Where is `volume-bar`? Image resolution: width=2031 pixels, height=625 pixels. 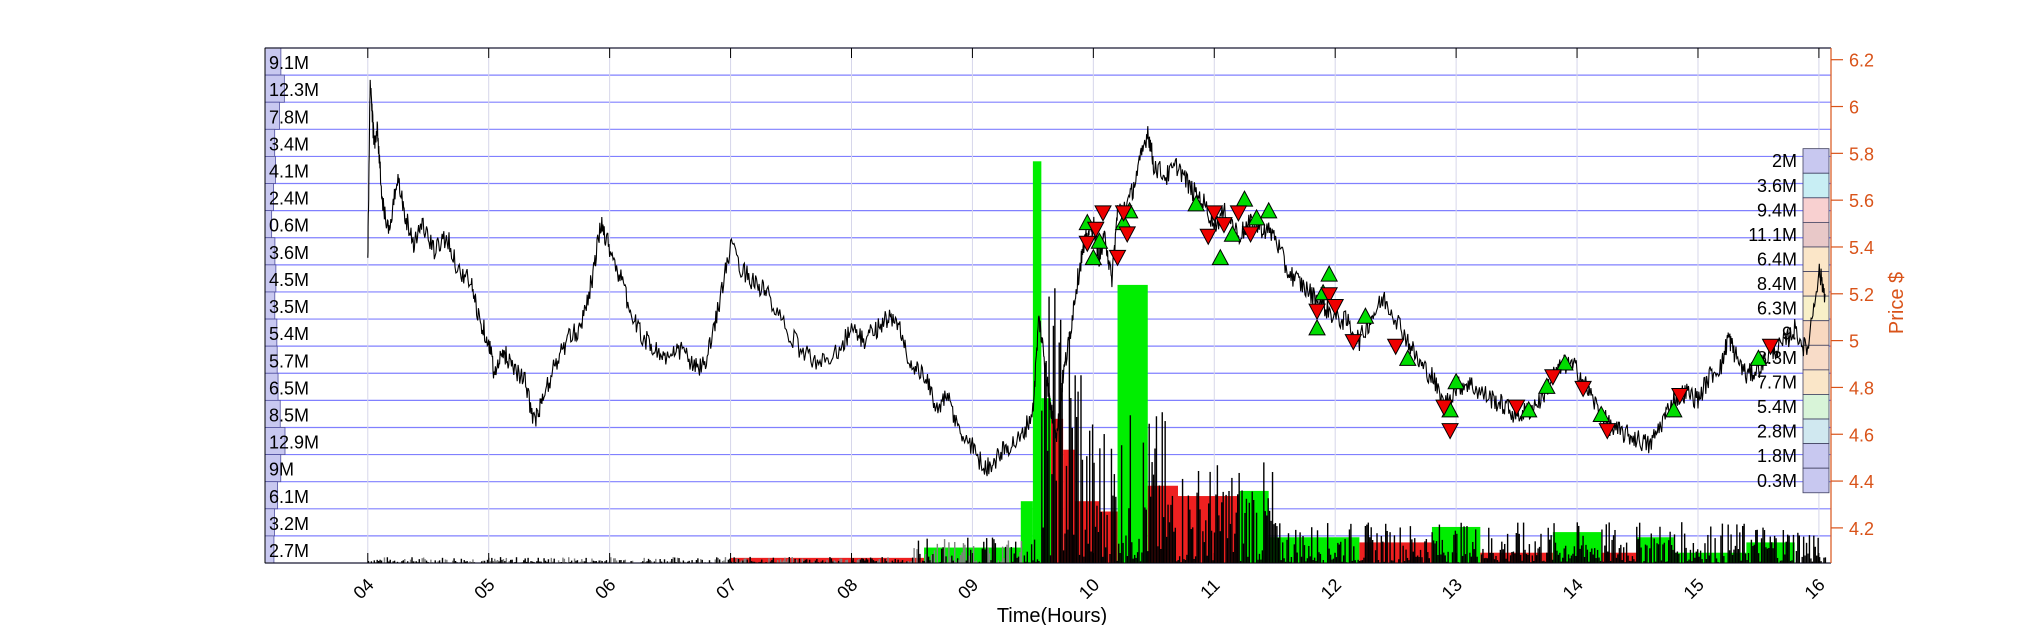 volume-bar is located at coordinates (1037, 362).